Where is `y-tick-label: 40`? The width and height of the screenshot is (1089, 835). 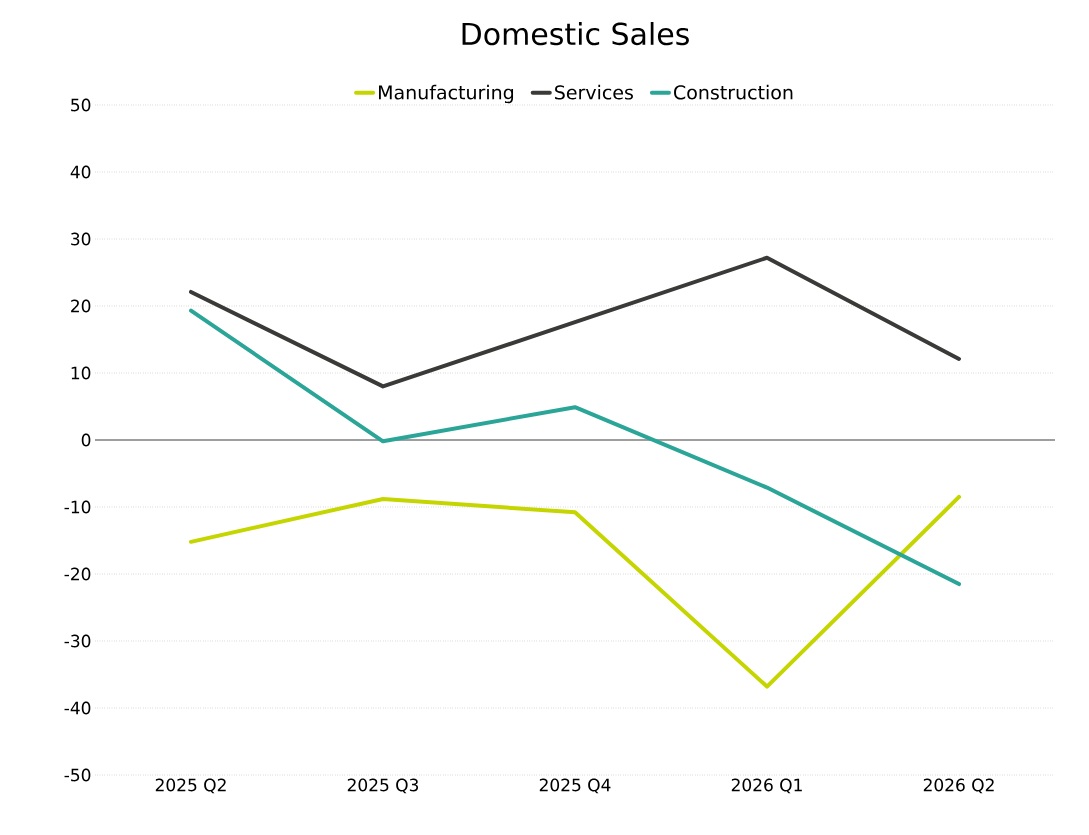 y-tick-label: 40 is located at coordinates (80, 172).